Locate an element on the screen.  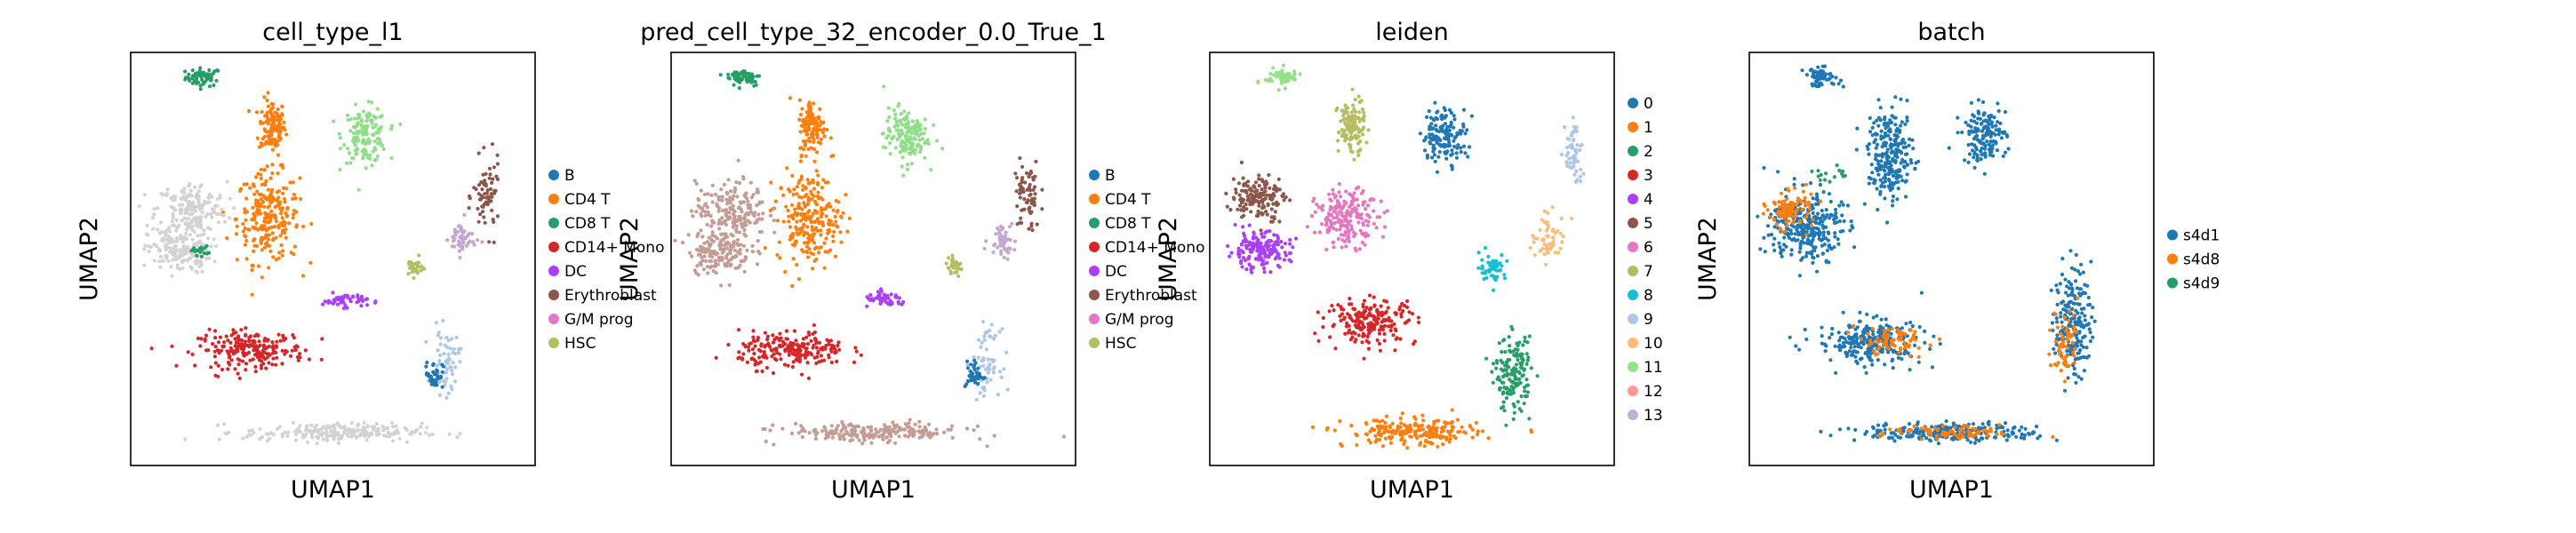
axes-frame is located at coordinates (873, 259).